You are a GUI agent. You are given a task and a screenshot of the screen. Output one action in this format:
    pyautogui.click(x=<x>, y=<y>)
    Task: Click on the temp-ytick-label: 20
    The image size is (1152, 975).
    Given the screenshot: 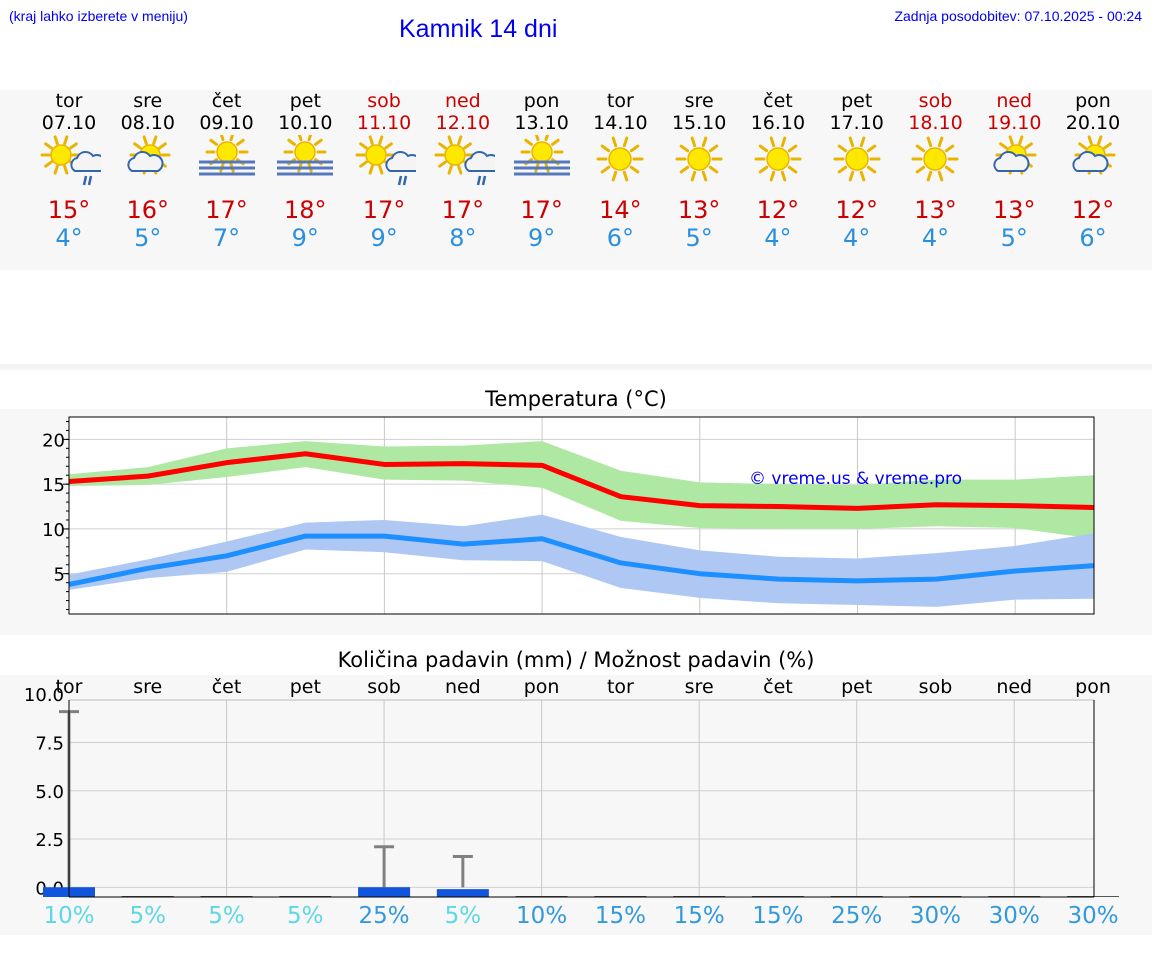 What is the action you would take?
    pyautogui.click(x=53, y=440)
    